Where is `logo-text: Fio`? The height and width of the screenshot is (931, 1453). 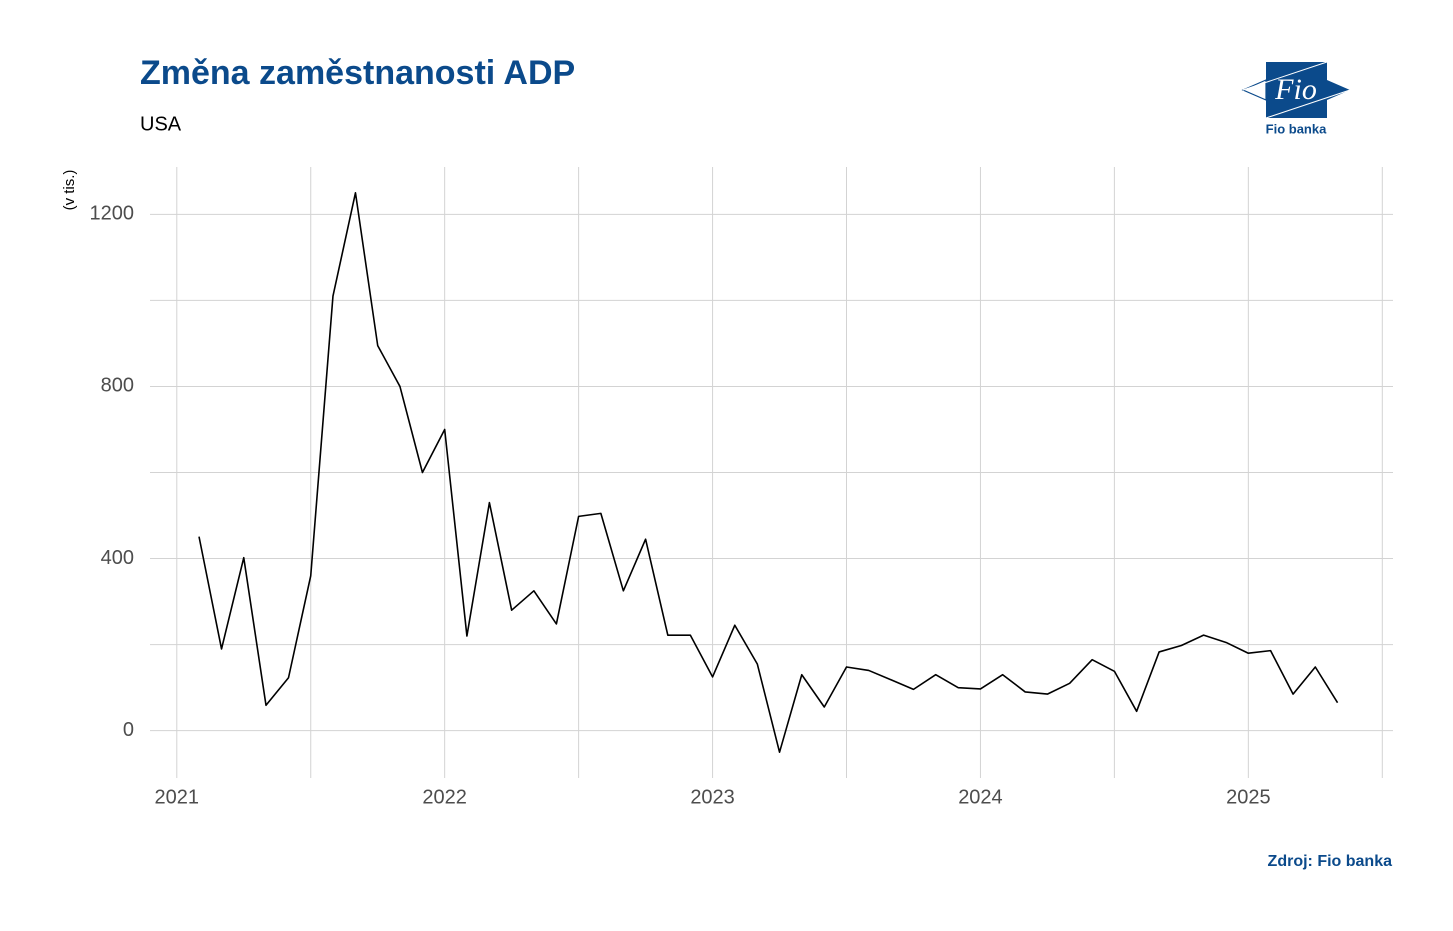
logo-text: Fio is located at coordinates (1295, 89).